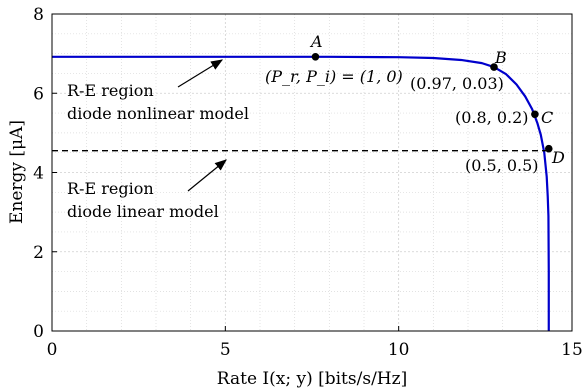 The image size is (582, 391). I want to click on x-tick-label: 0, so click(52, 350).